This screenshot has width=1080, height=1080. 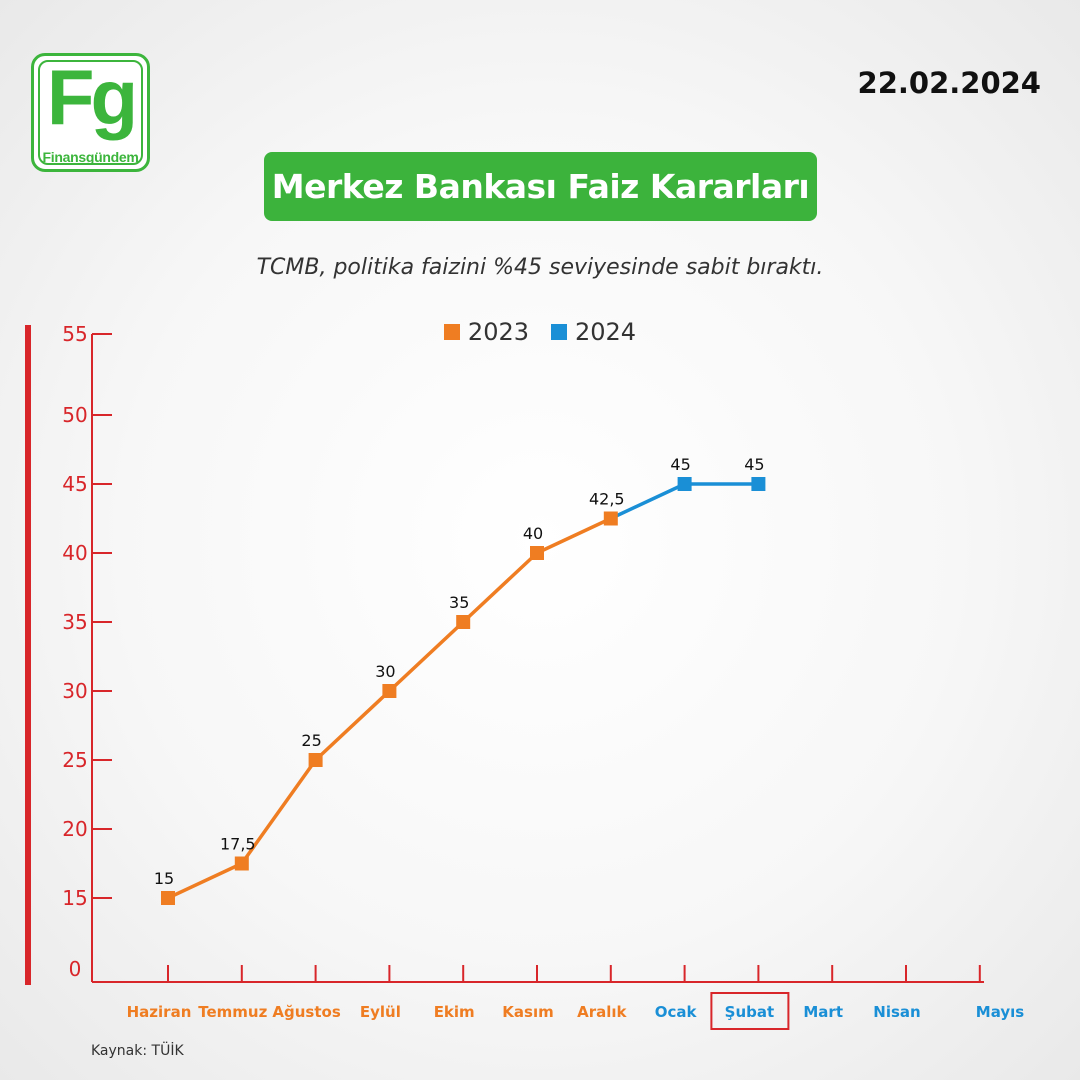 I want to click on y-tick-label: 50, so click(x=74, y=415).